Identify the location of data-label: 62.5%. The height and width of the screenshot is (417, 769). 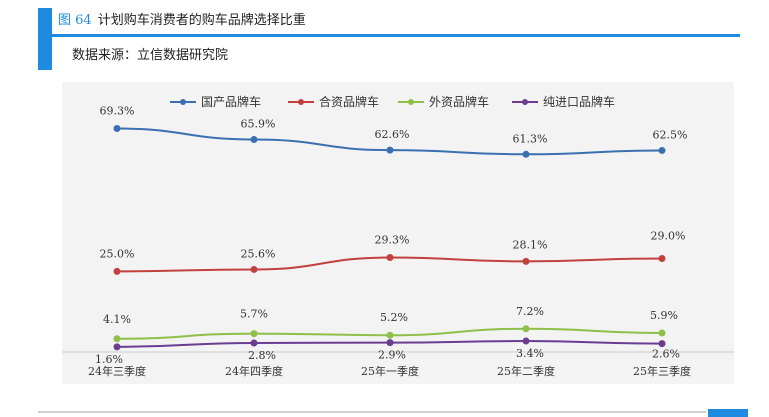
(670, 134).